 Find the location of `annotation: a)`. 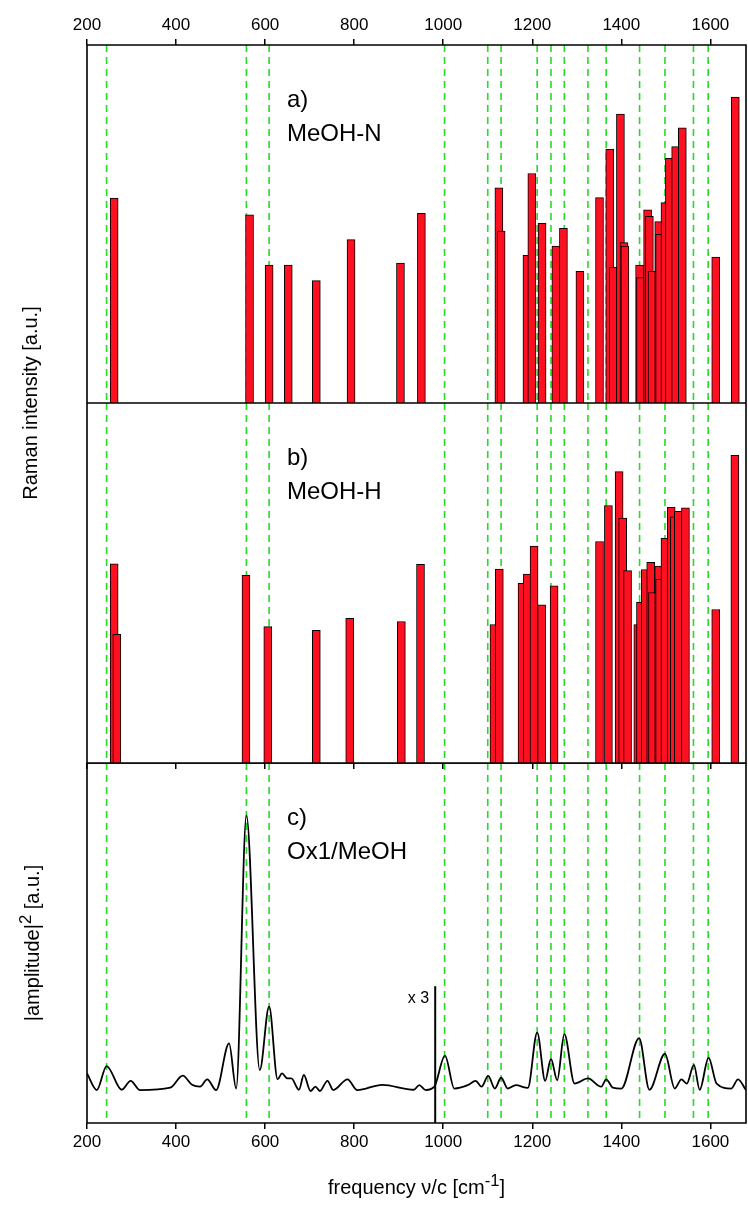

annotation: a) is located at coordinates (298, 98).